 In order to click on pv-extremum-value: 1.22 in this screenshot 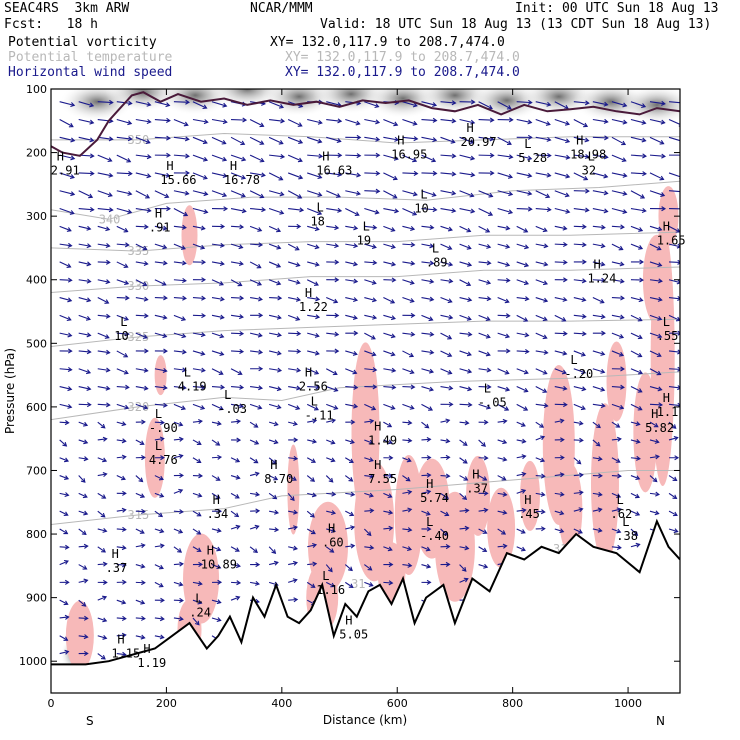, I will do `click(313, 307)`.